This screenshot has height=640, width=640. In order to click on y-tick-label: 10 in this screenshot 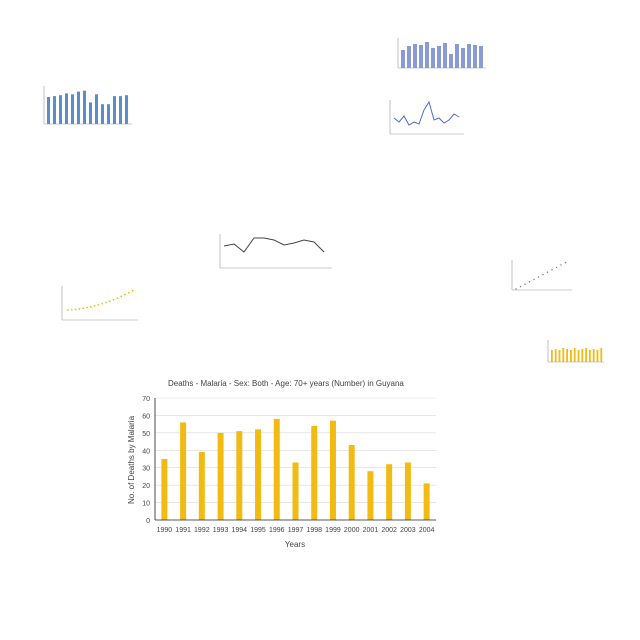, I will do `click(146, 504)`.